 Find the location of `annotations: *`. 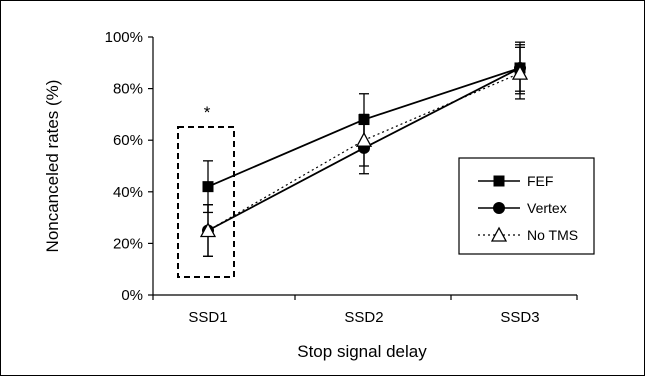

annotations: * is located at coordinates (206, 190).